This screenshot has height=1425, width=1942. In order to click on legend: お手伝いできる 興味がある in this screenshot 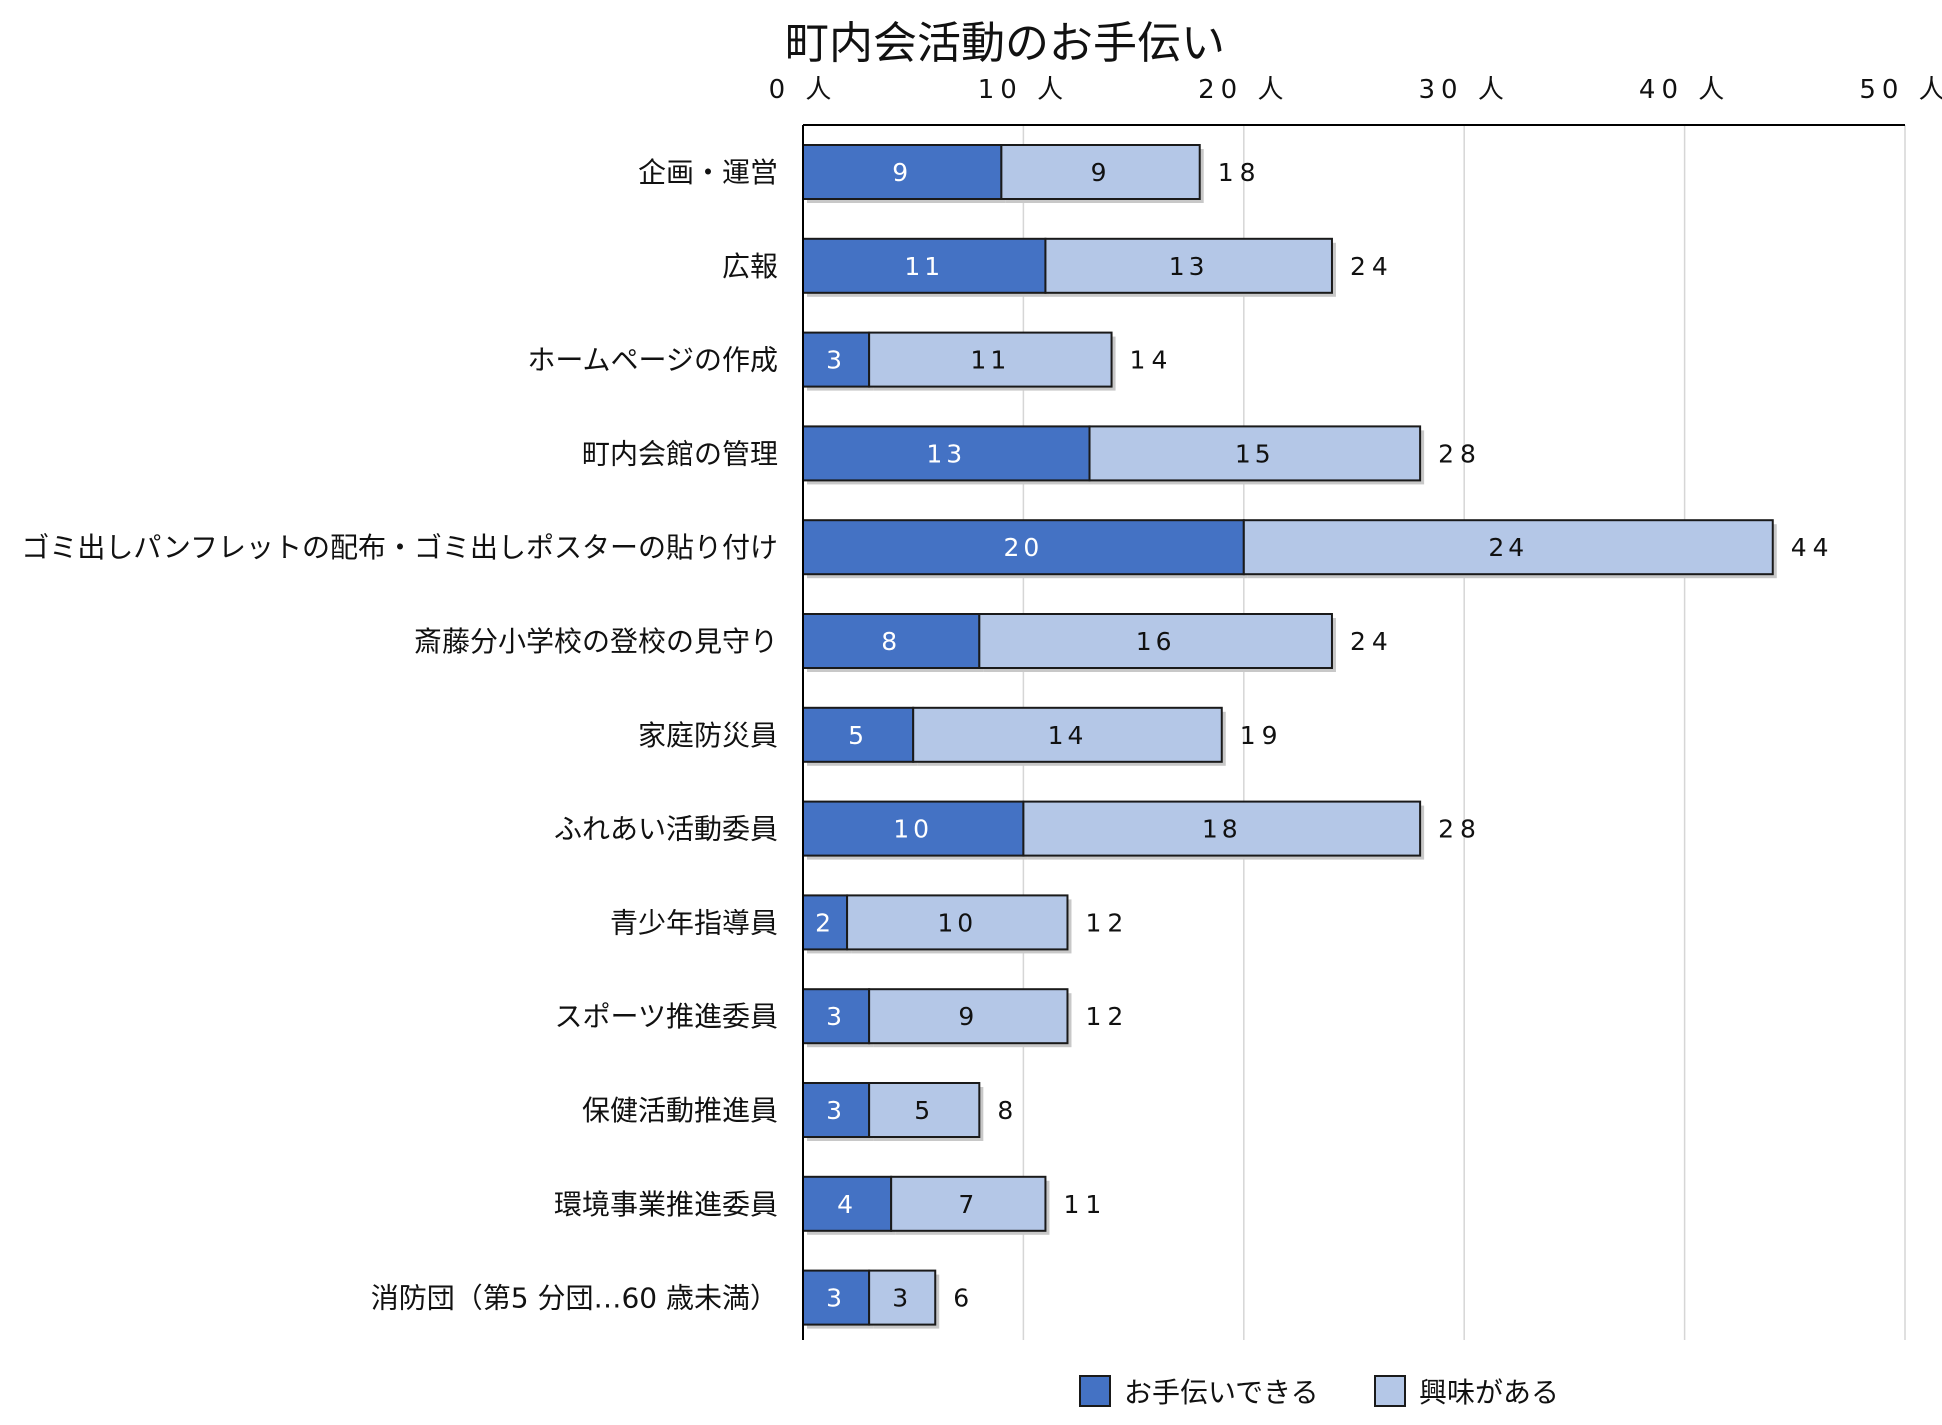, I will do `click(1319, 1392)`.